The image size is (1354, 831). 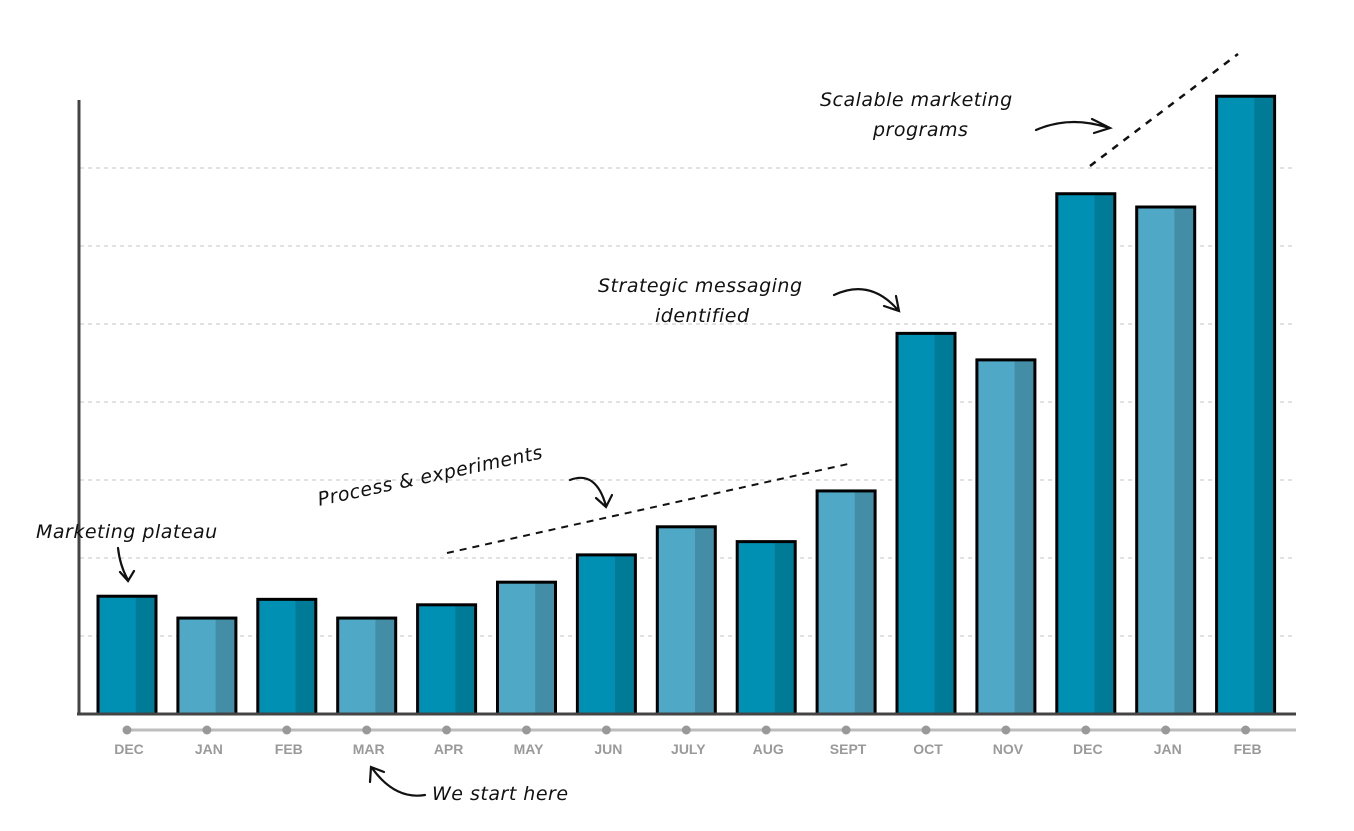 What do you see at coordinates (127, 532) in the screenshot?
I see `annotation-marketing-plateau: Marketing plateau` at bounding box center [127, 532].